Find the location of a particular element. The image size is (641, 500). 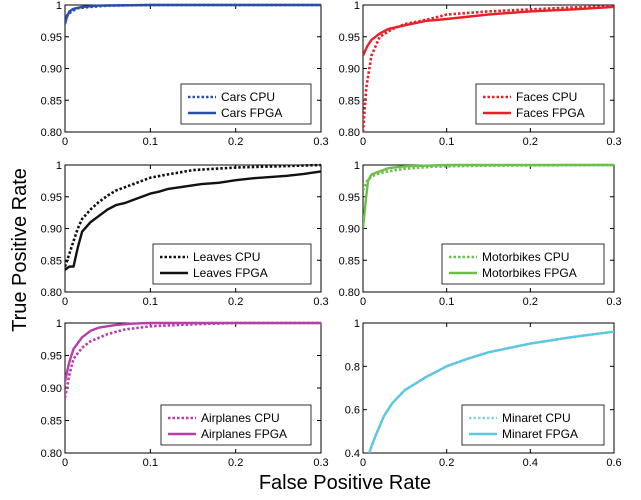

legend: Minaret CPU Minaret FPGA is located at coordinates (533, 425).